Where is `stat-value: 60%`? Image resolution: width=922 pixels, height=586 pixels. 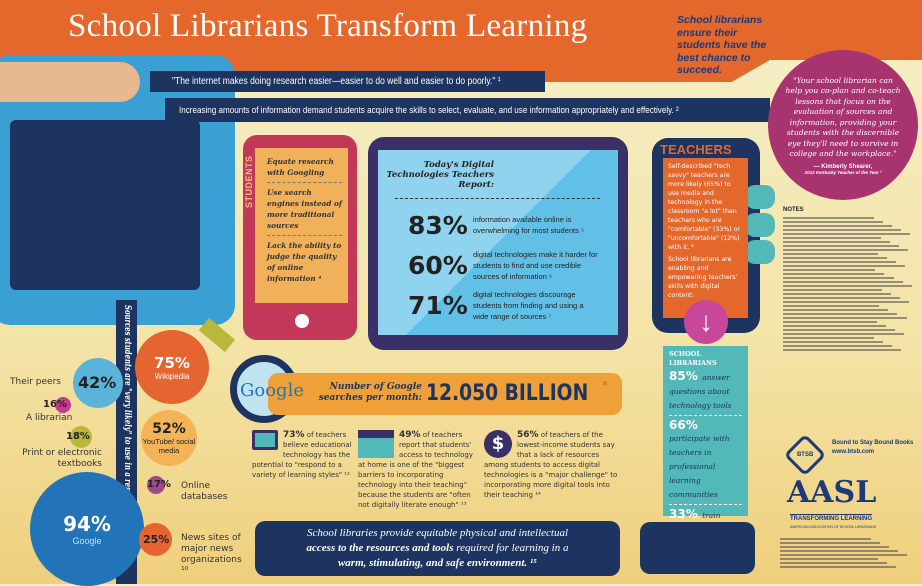 stat-value: 60% is located at coordinates (438, 265).